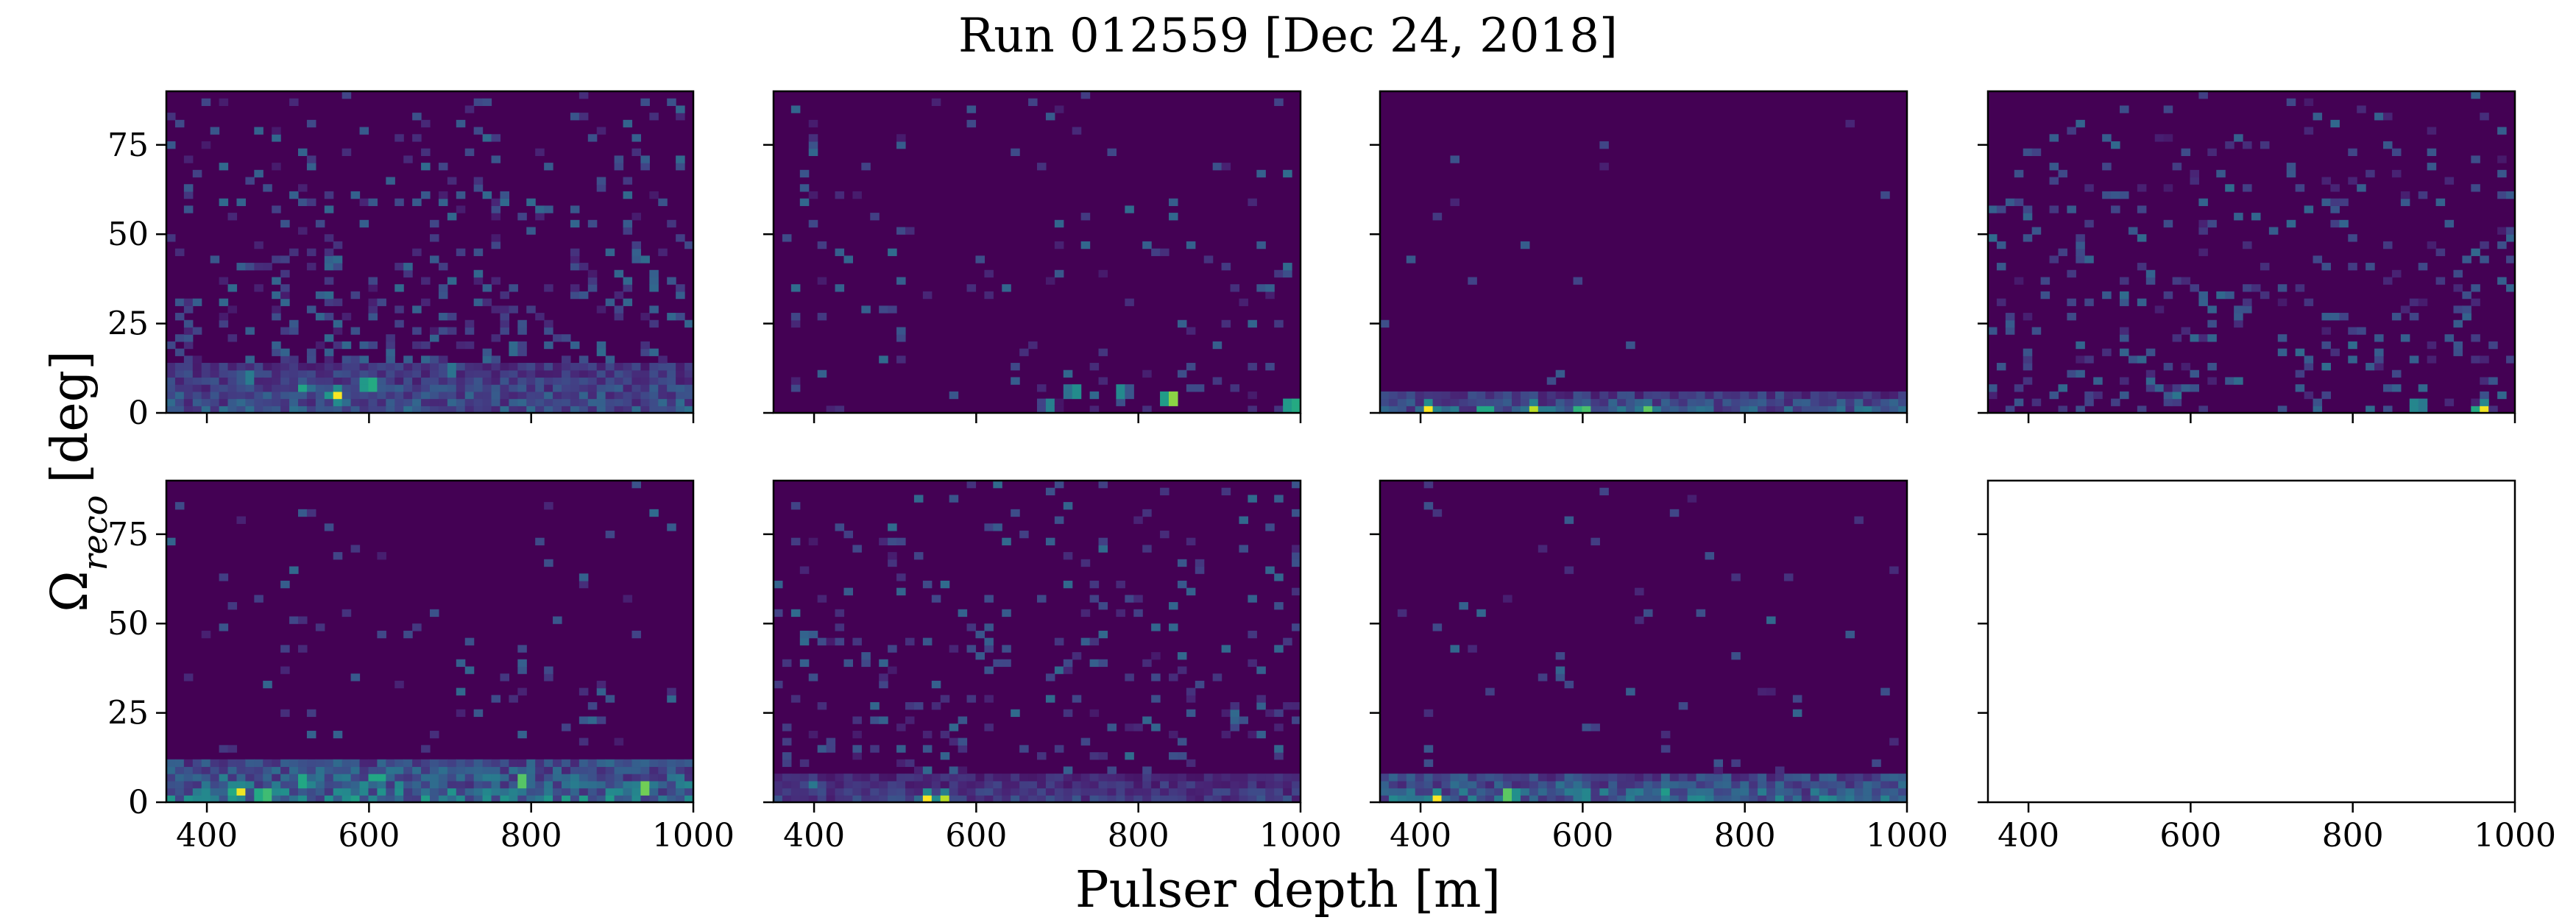 This screenshot has height=920, width=2576. Describe the element at coordinates (2247, 257) in the screenshot. I see `subplot-row1-col4` at that location.